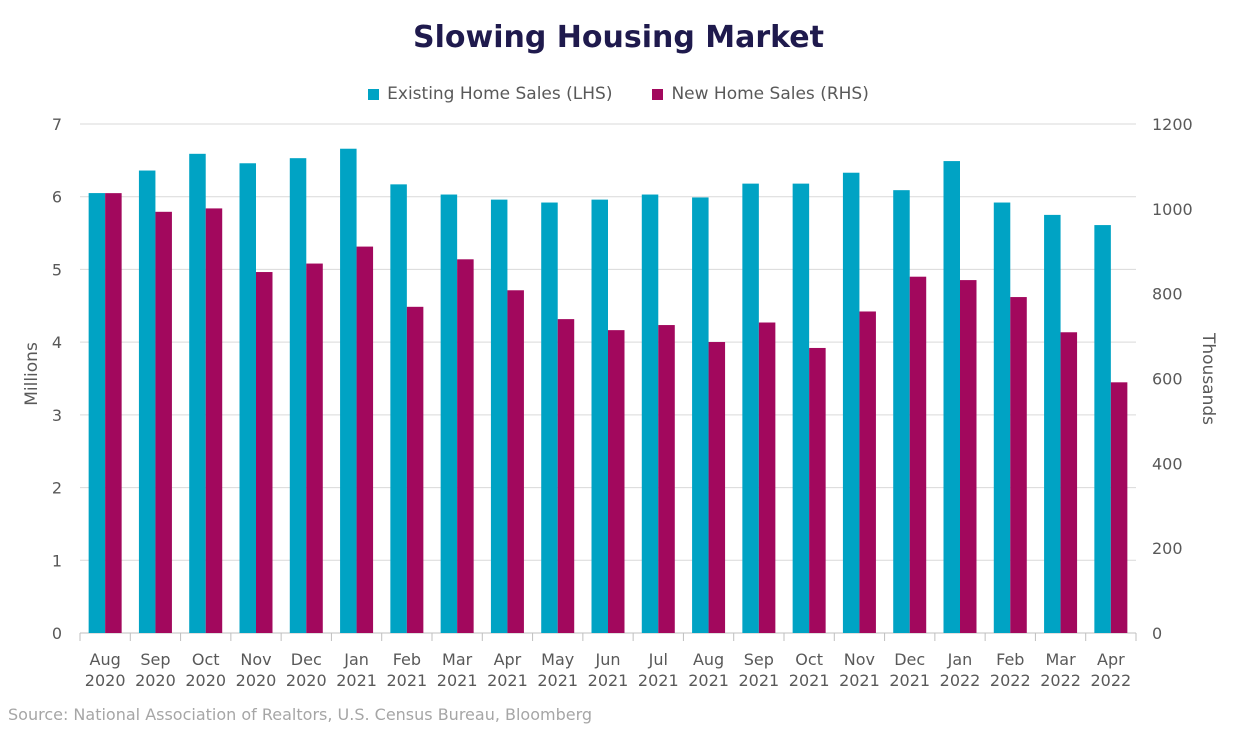  What do you see at coordinates (1010, 659) in the screenshot?
I see `x-tick-label-month: Feb` at bounding box center [1010, 659].